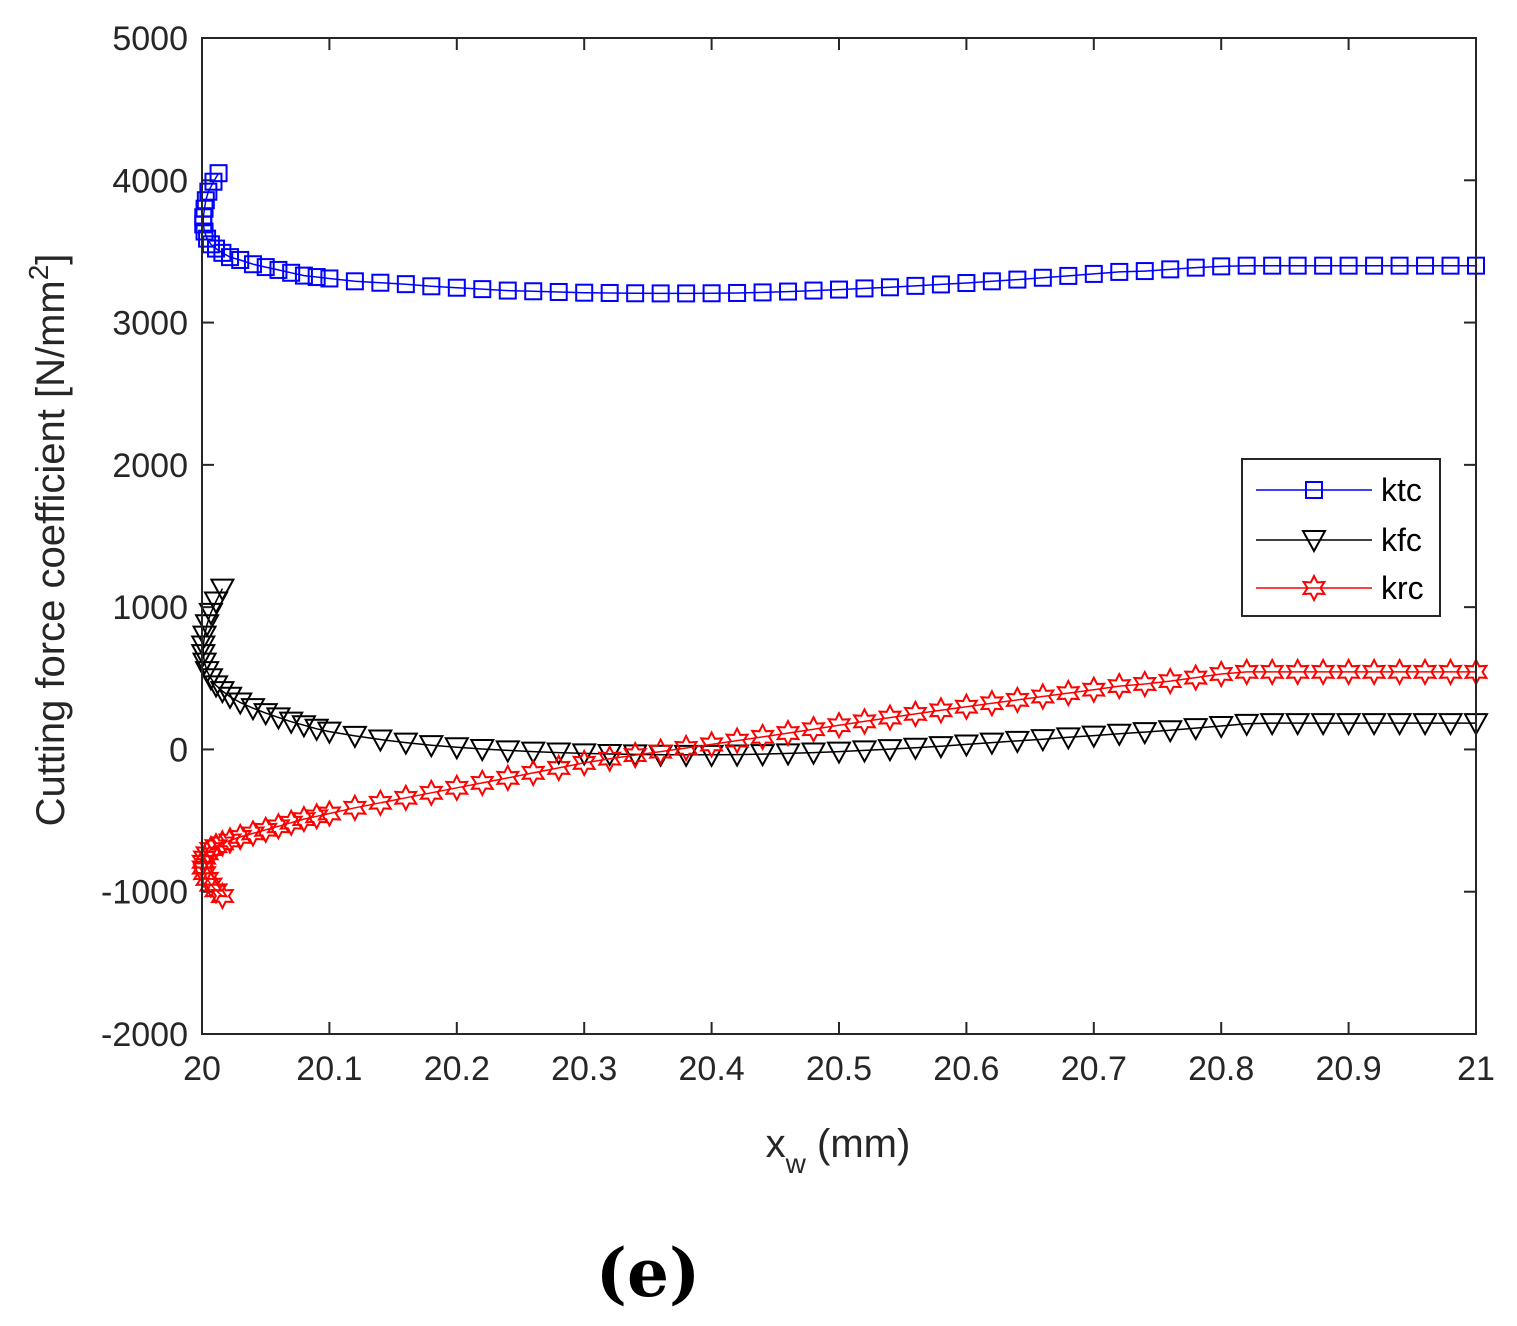 The height and width of the screenshot is (1326, 1517). Describe the element at coordinates (648, 1273) in the screenshot. I see `panel-label: (e)` at that location.